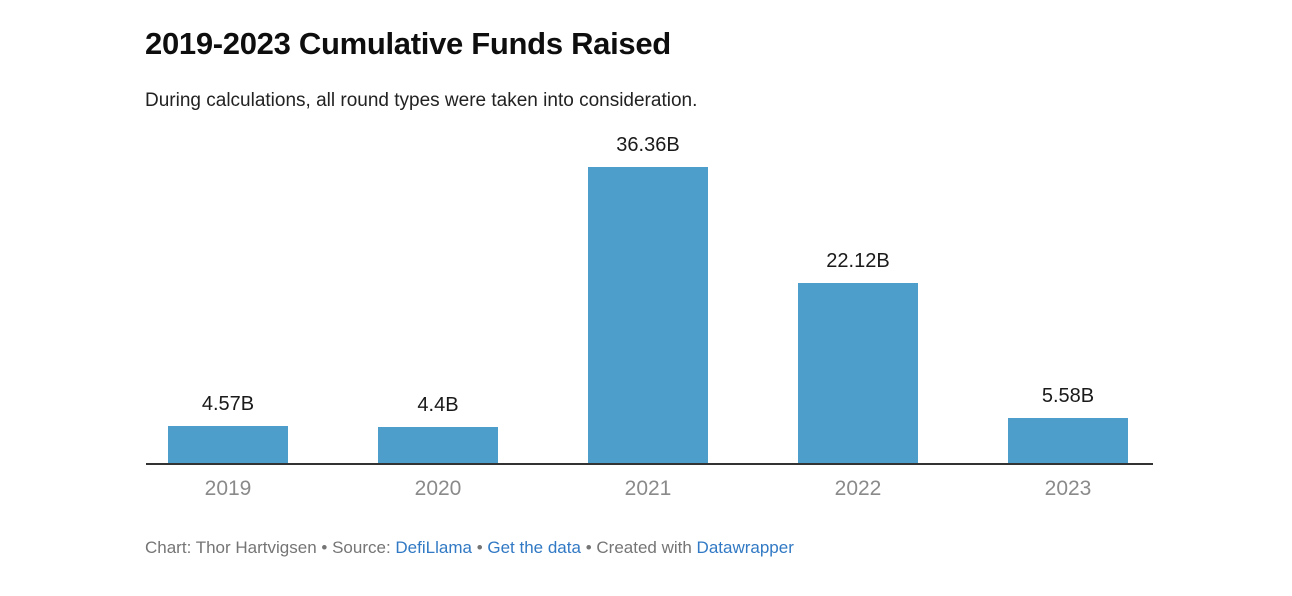  What do you see at coordinates (438, 445) in the screenshot?
I see `bar-2020` at bounding box center [438, 445].